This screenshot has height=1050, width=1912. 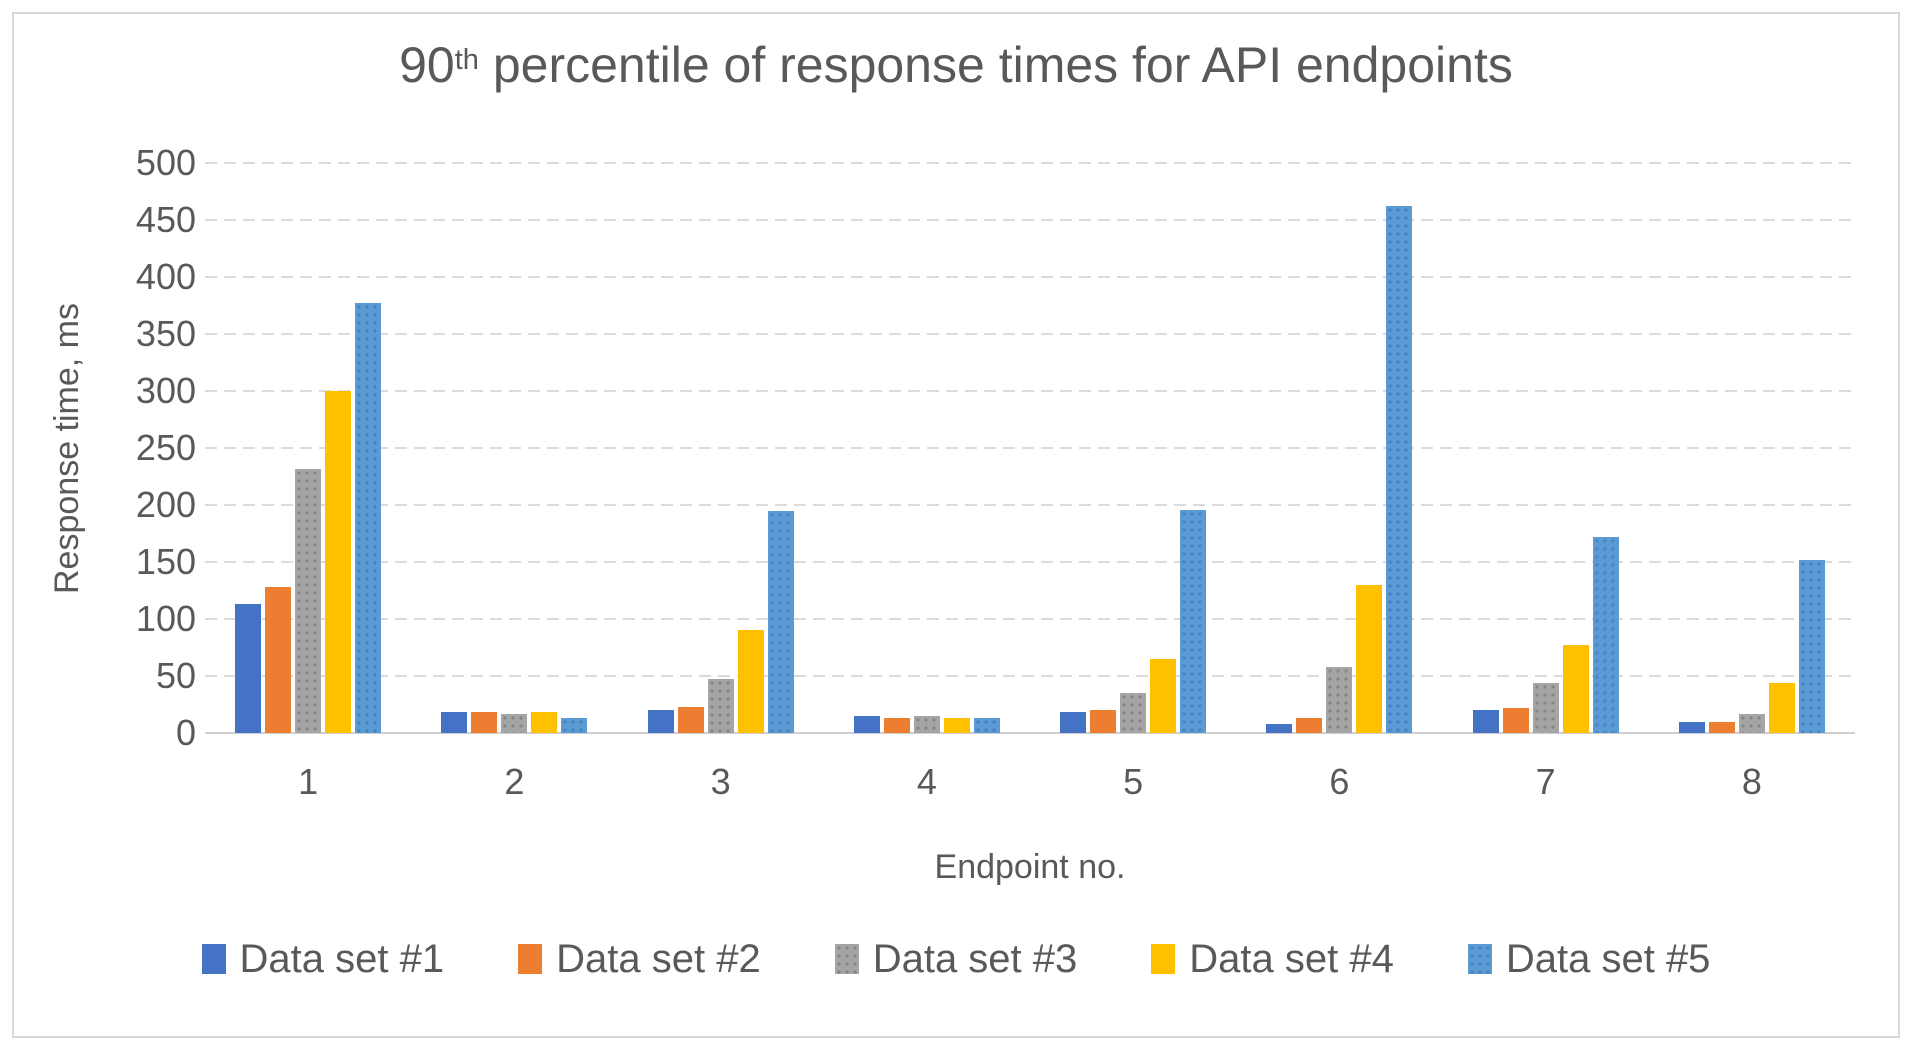 What do you see at coordinates (1291, 959) in the screenshot?
I see `legend-label: Data set #4` at bounding box center [1291, 959].